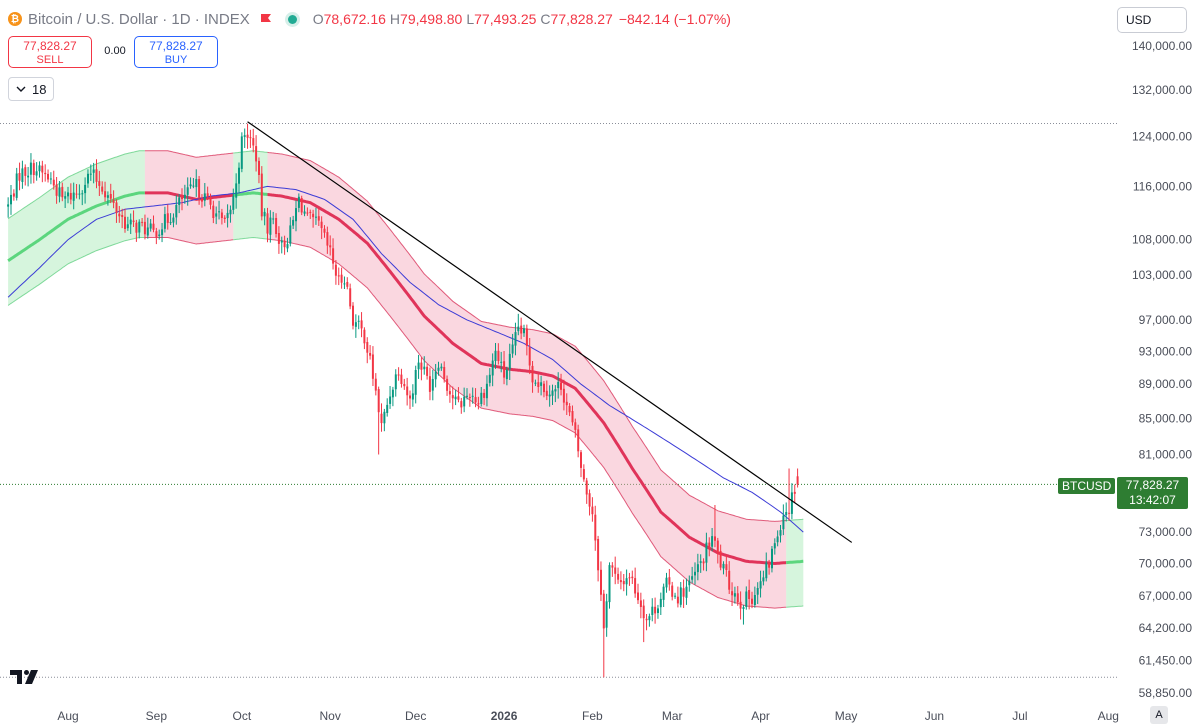  What do you see at coordinates (176, 52) in the screenshot?
I see `buy-button: 77,828.27 BUY` at bounding box center [176, 52].